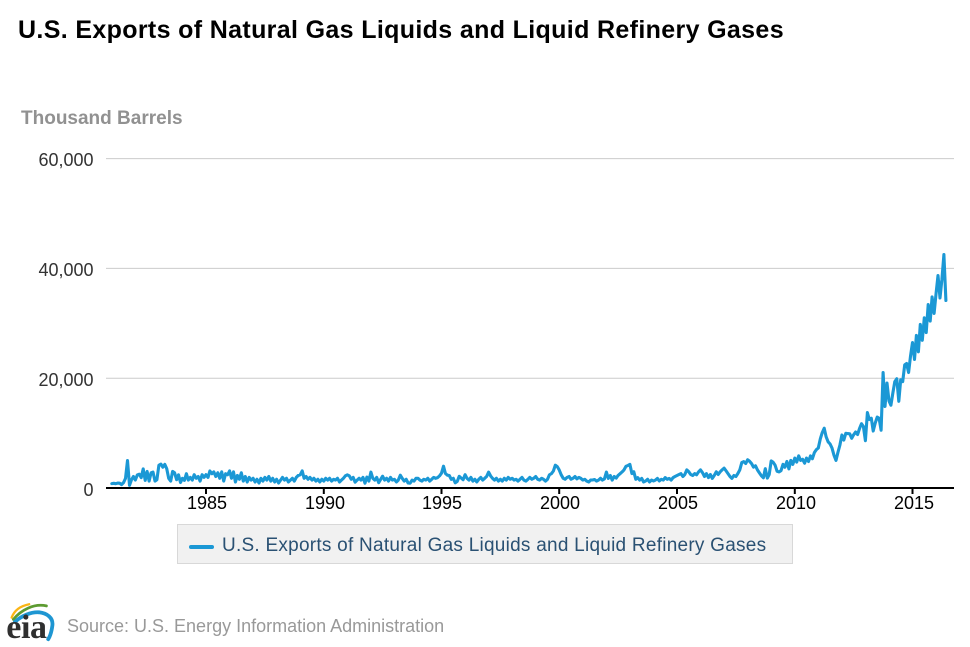 This screenshot has height=647, width=970. Describe the element at coordinates (26, 626) in the screenshot. I see `svg-text: eia` at that location.